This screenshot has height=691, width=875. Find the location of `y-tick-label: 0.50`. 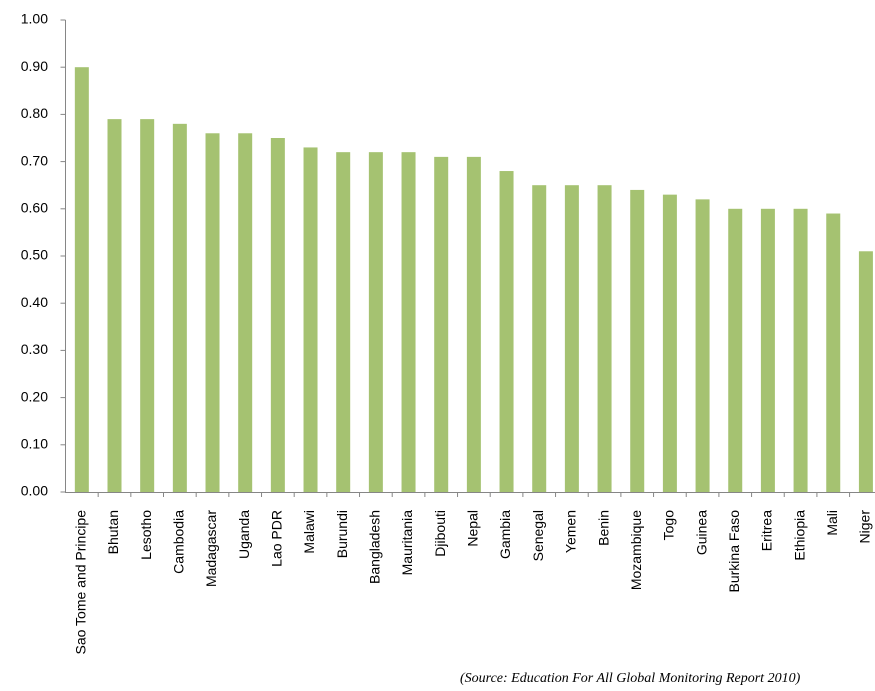

y-tick-label: 0.50 is located at coordinates (34, 255).